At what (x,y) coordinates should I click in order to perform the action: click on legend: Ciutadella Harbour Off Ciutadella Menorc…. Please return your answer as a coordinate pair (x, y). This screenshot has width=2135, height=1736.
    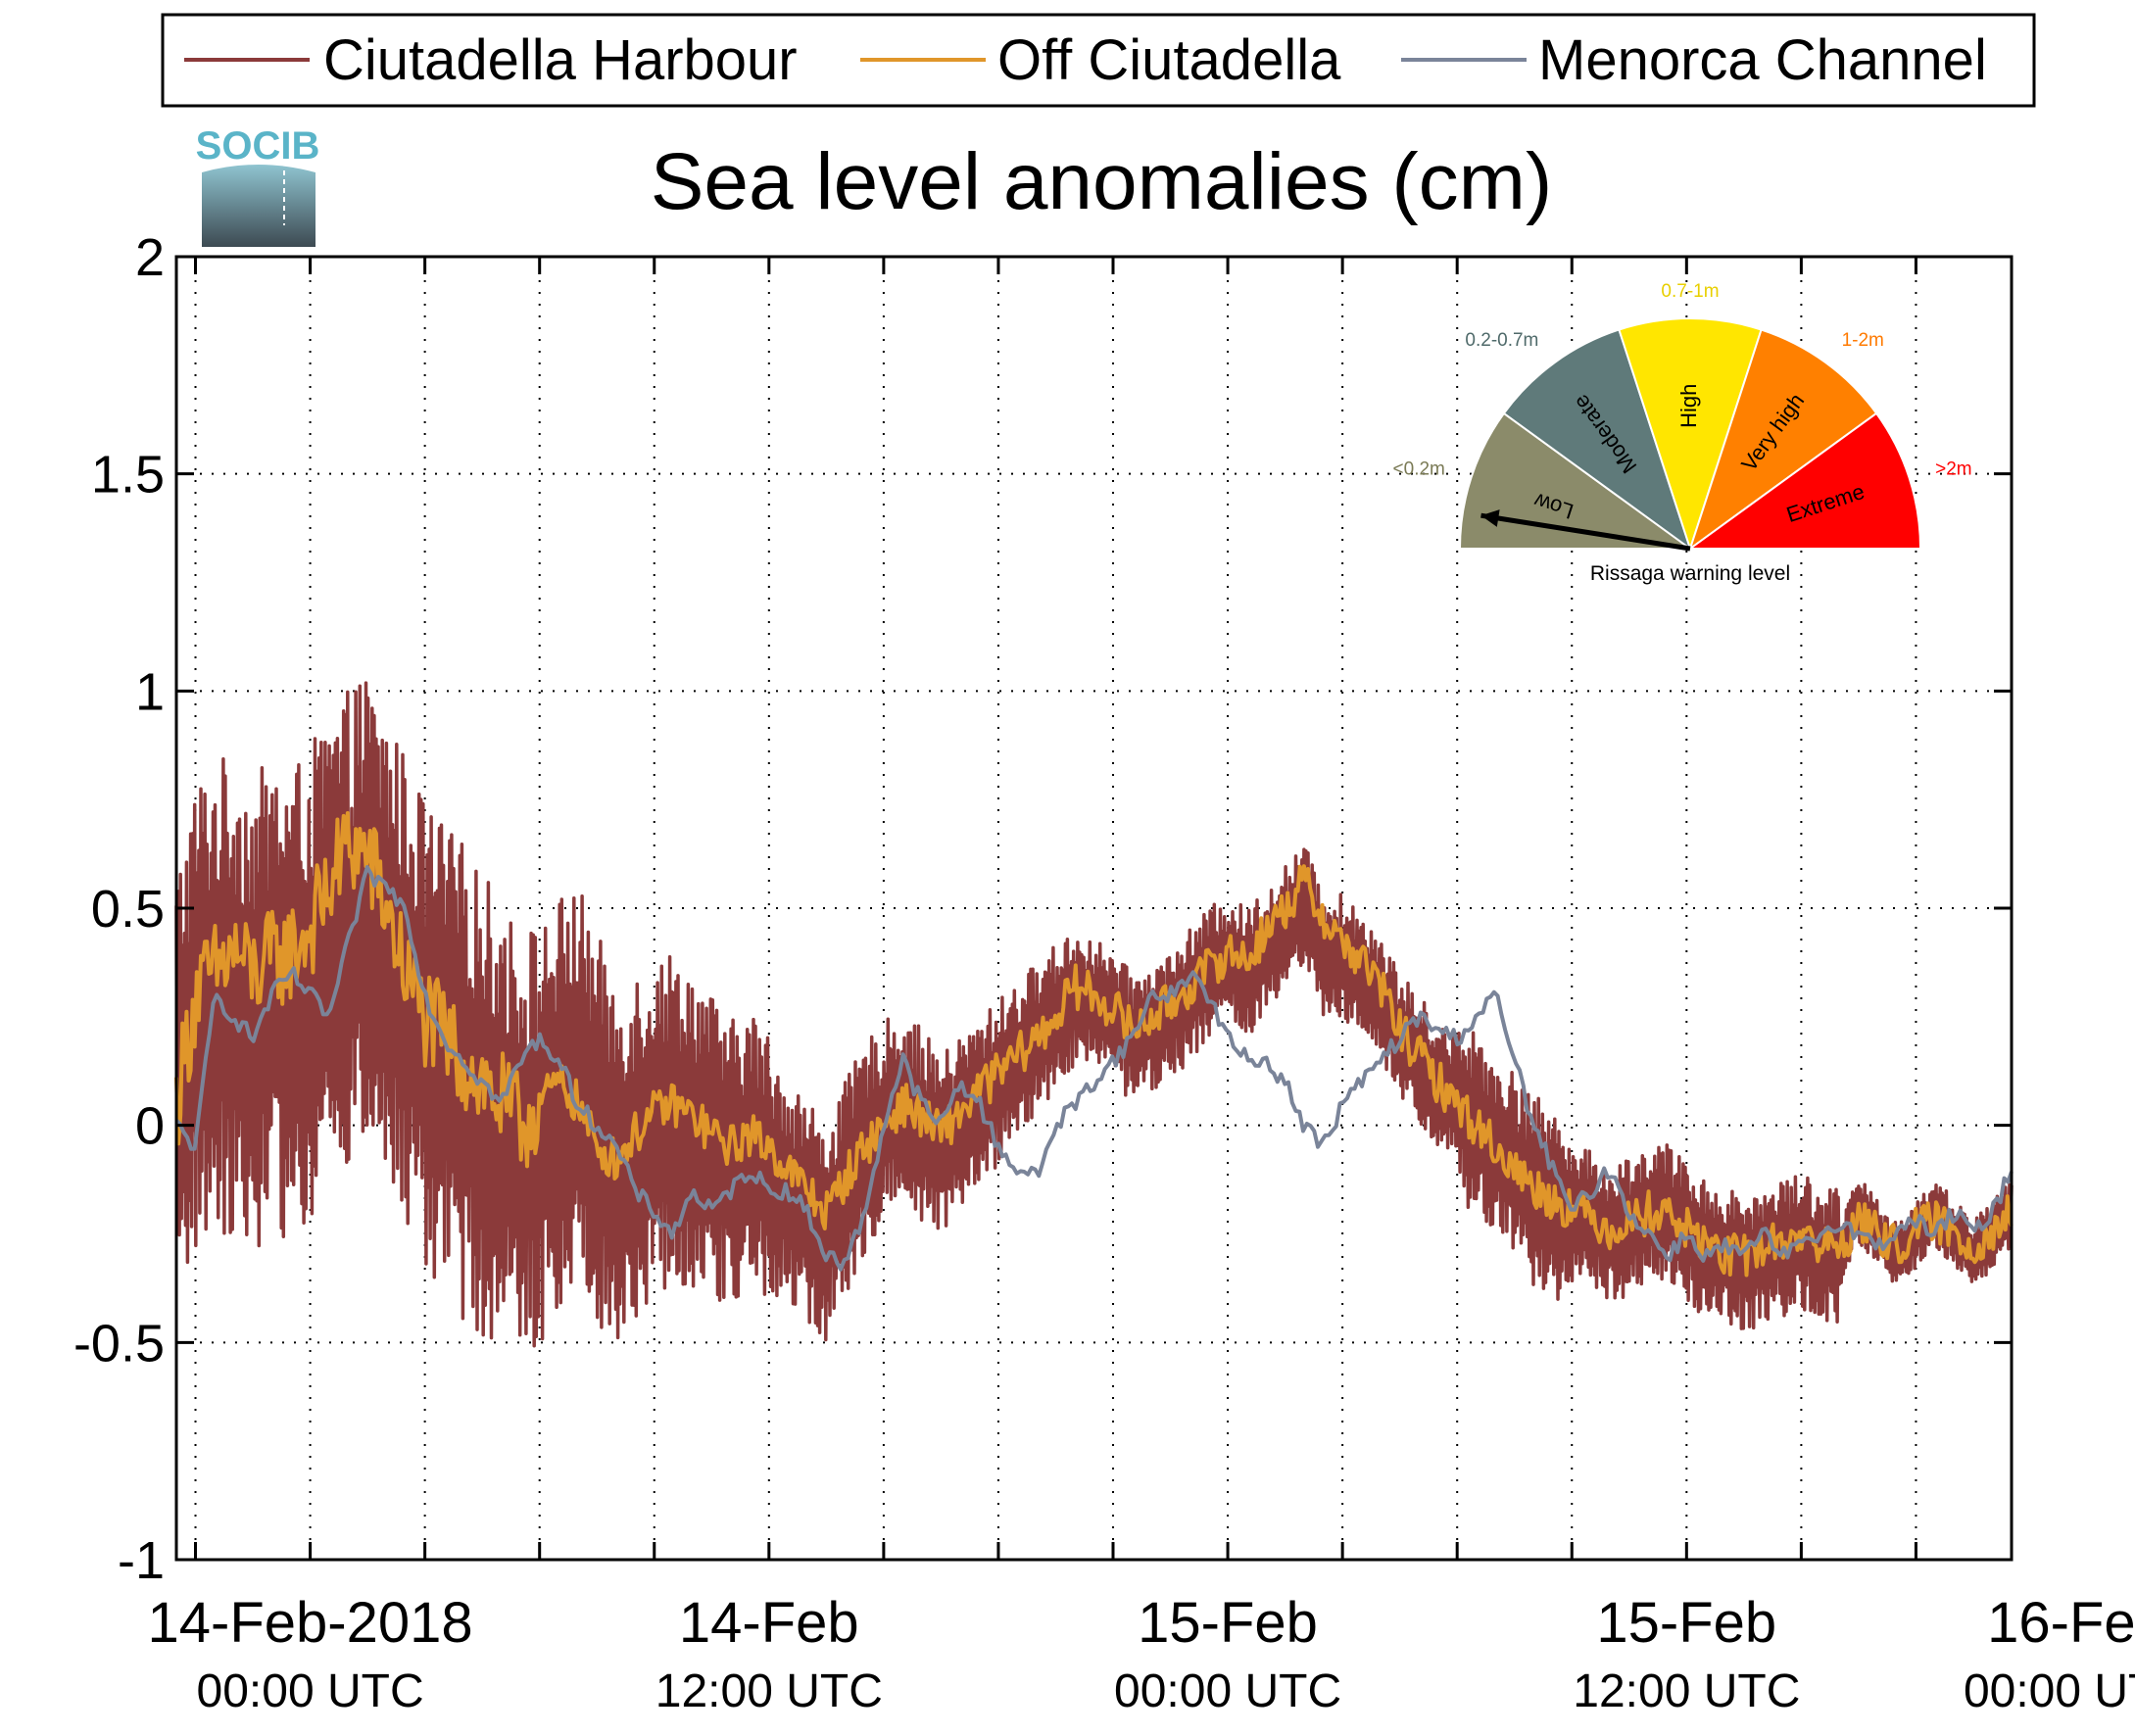
    Looking at the image, I should click on (1098, 61).